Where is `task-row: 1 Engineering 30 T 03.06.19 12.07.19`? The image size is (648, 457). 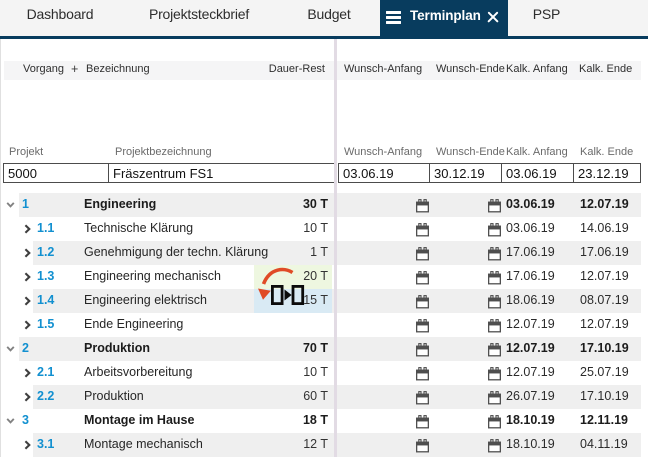 task-row: 1 Engineering 30 T 03.06.19 12.07.19 is located at coordinates (324, 205).